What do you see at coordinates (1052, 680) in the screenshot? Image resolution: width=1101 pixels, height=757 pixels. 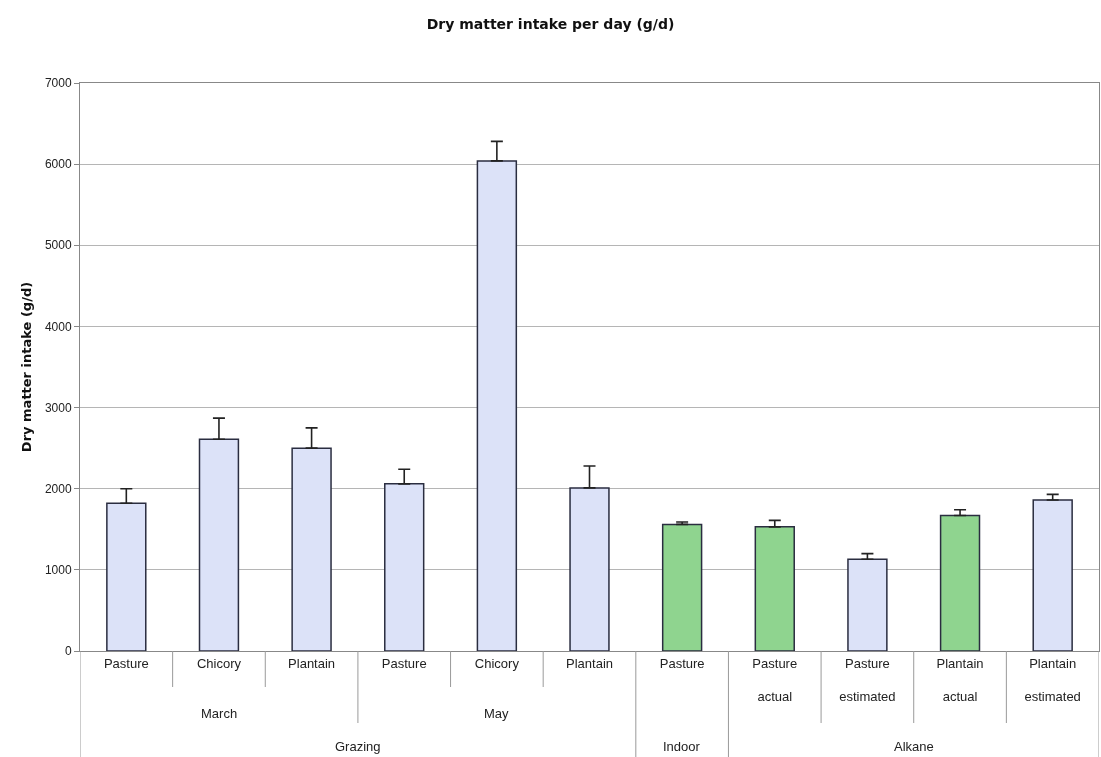 I see `category-label: Plantain estimated` at bounding box center [1052, 680].